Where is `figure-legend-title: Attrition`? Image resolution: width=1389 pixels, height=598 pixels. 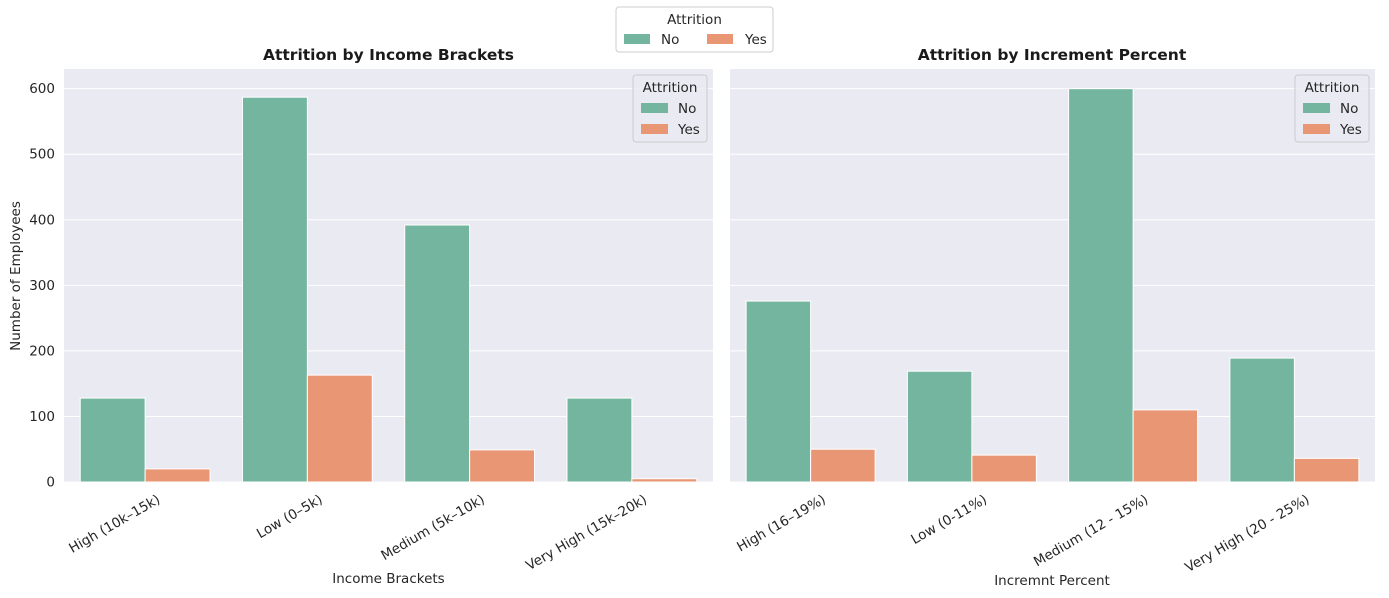
figure-legend-title: Attrition is located at coordinates (694, 20).